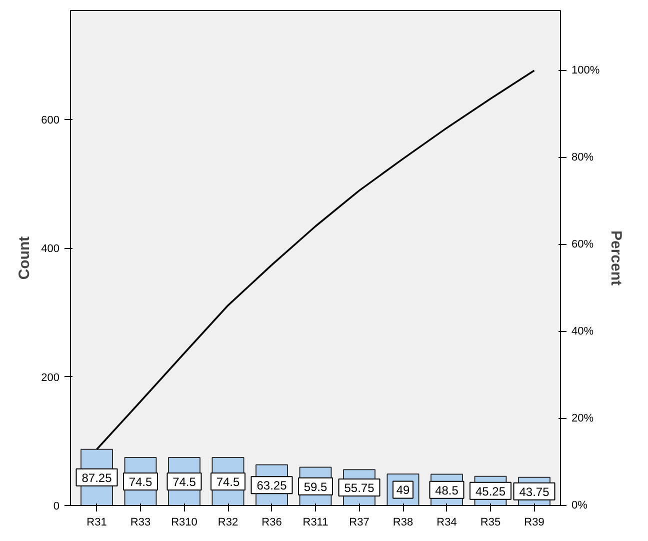 This screenshot has width=648, height=541. What do you see at coordinates (534, 522) in the screenshot?
I see `x-tick-label: R39` at bounding box center [534, 522].